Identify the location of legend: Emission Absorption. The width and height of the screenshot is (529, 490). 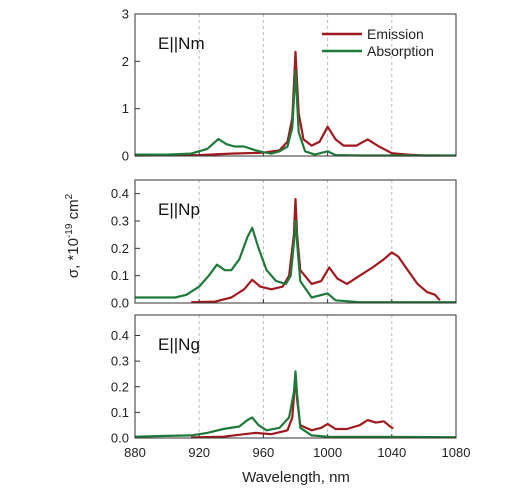
(378, 42).